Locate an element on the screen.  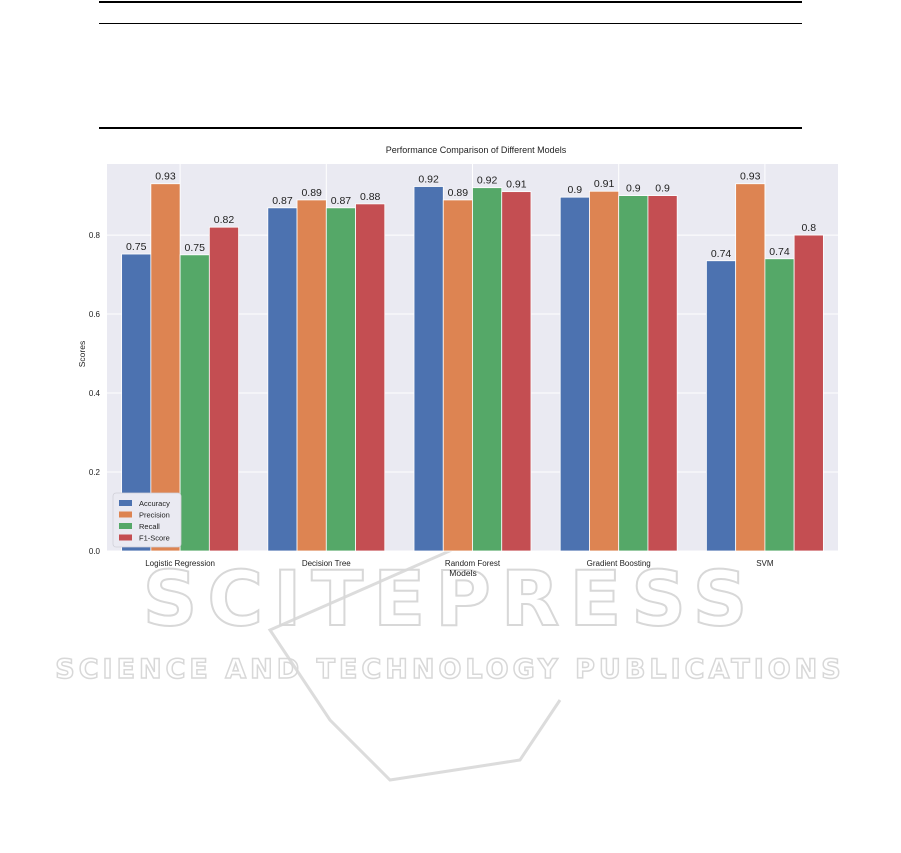
watermark-brand: SCITEPRESS is located at coordinates (450, 598).